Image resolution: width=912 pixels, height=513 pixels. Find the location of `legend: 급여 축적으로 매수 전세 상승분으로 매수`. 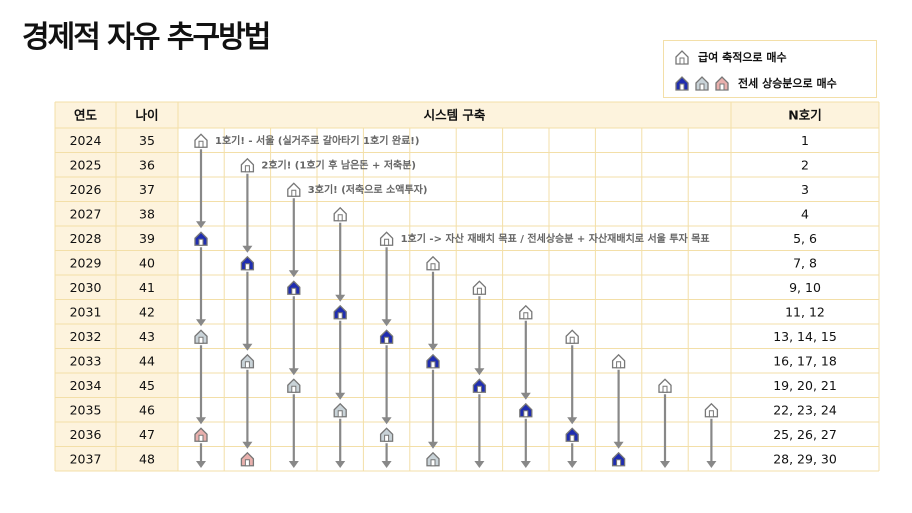

legend: 급여 축적으로 매수 전세 상승분으로 매수 is located at coordinates (770, 69).